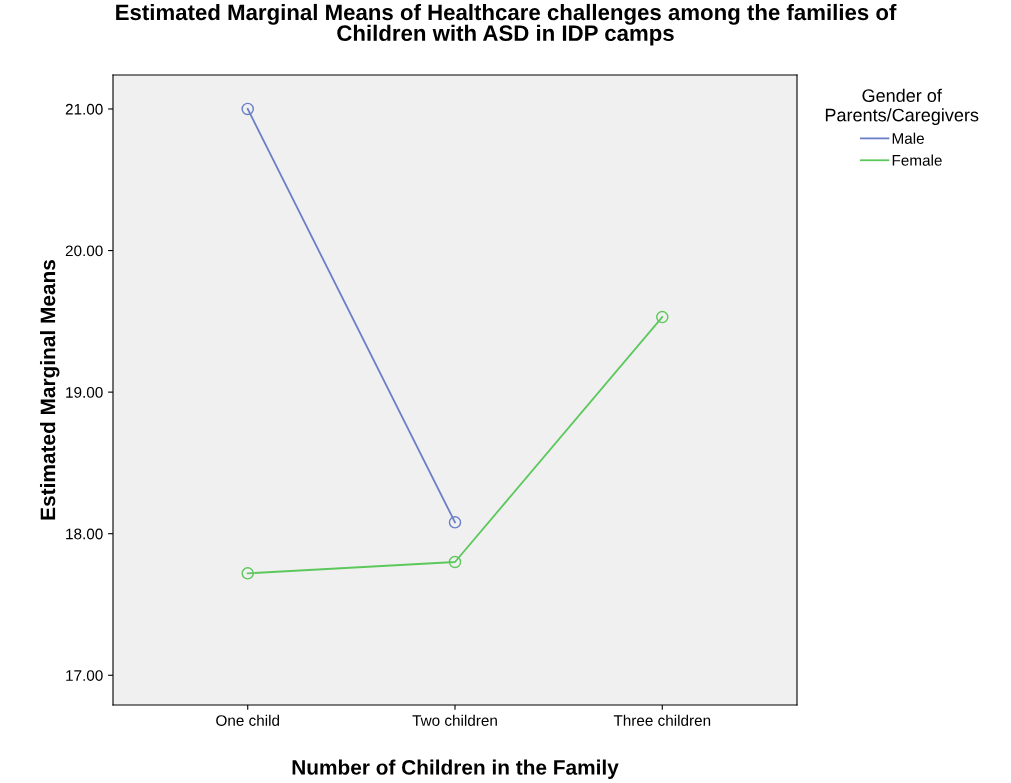 Image resolution: width=1011 pixels, height=783 pixels. Describe the element at coordinates (662, 720) in the screenshot. I see `x-tick-label: Three children` at that location.